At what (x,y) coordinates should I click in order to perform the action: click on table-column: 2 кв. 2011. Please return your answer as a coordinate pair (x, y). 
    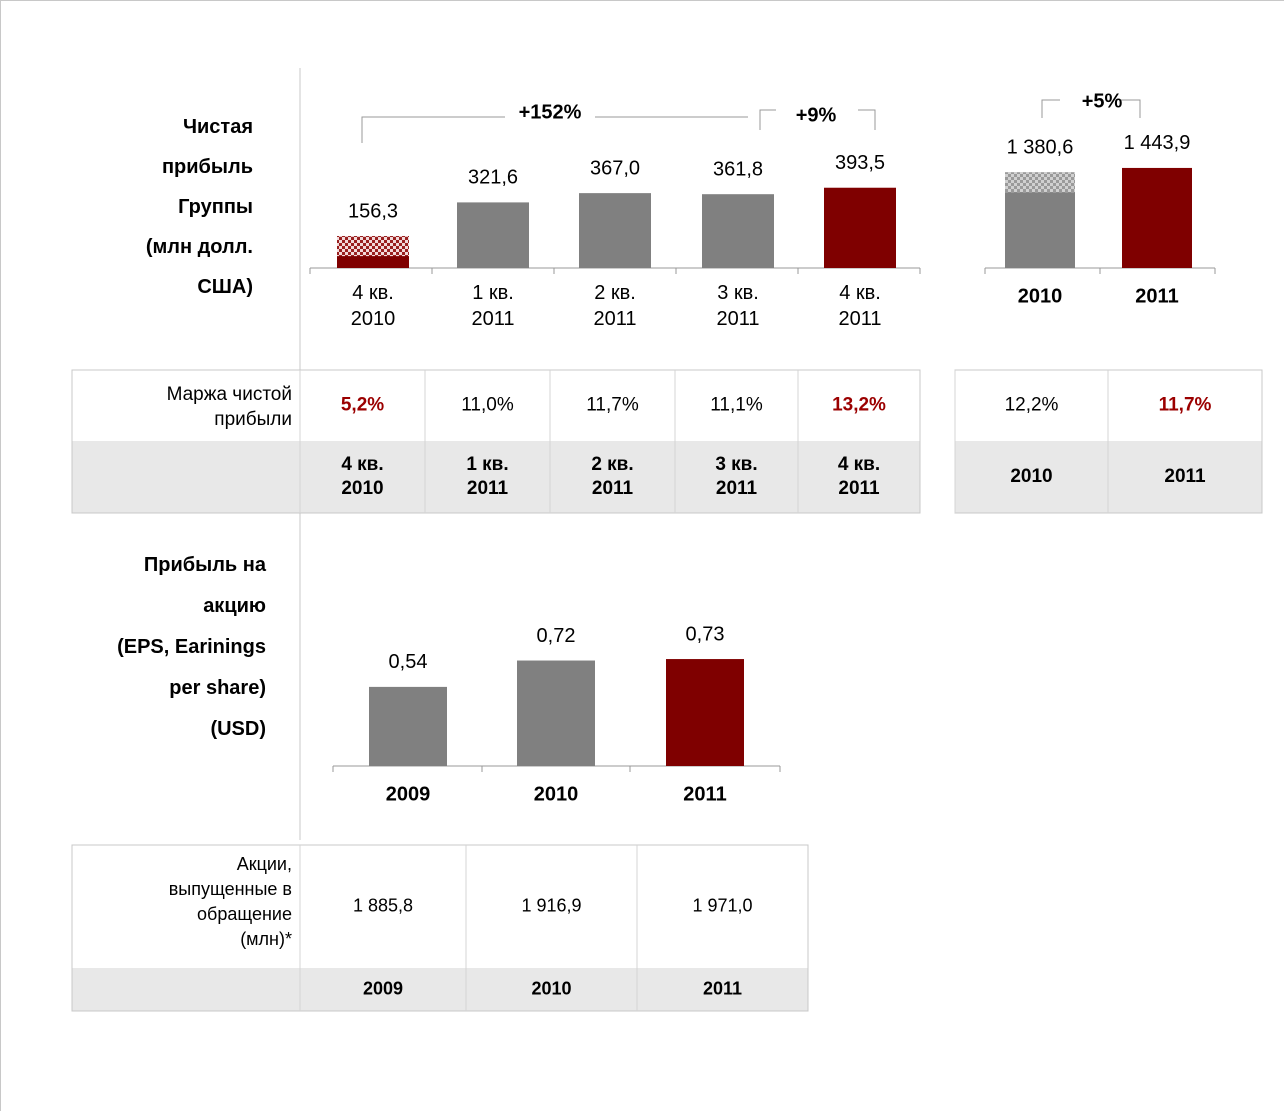
    Looking at the image, I should click on (612, 476).